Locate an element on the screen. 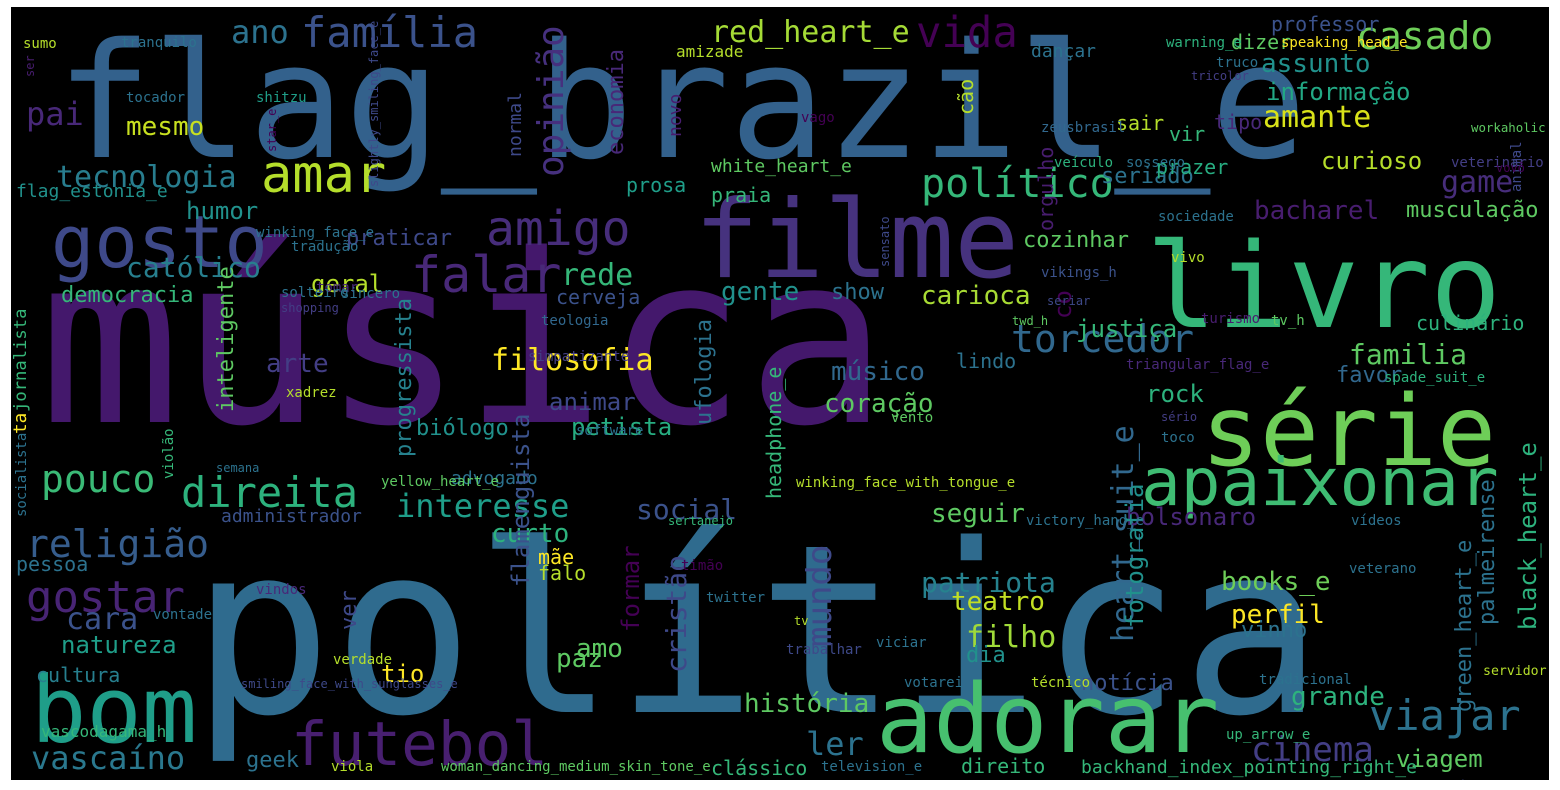 This screenshot has height=790, width=1560. word-truco: truco is located at coordinates (1237, 63).